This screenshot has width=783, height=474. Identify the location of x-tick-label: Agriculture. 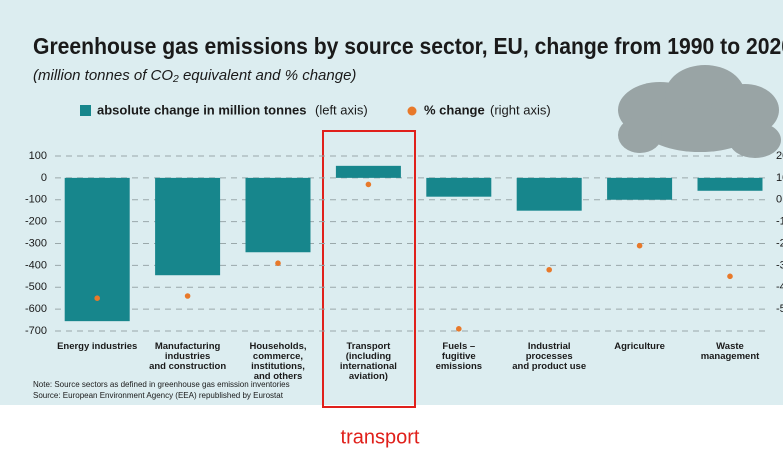
(639, 346).